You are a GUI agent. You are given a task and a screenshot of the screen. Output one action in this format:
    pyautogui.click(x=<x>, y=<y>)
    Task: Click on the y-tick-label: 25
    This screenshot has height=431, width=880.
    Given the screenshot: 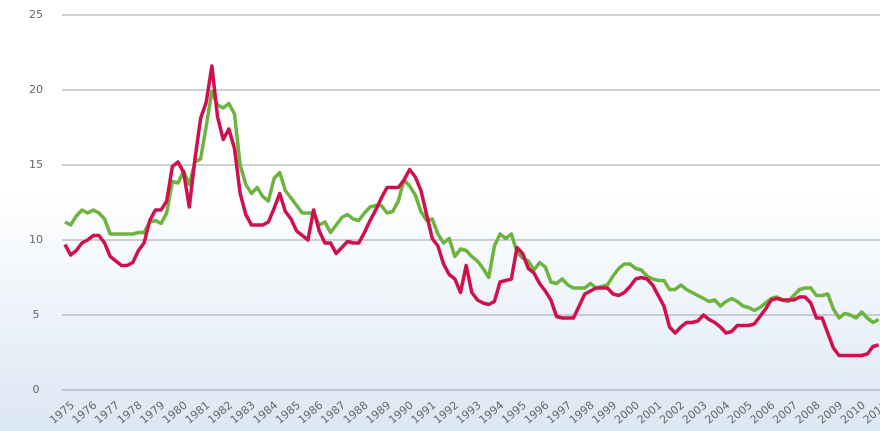 What is the action you would take?
    pyautogui.click(x=36, y=14)
    